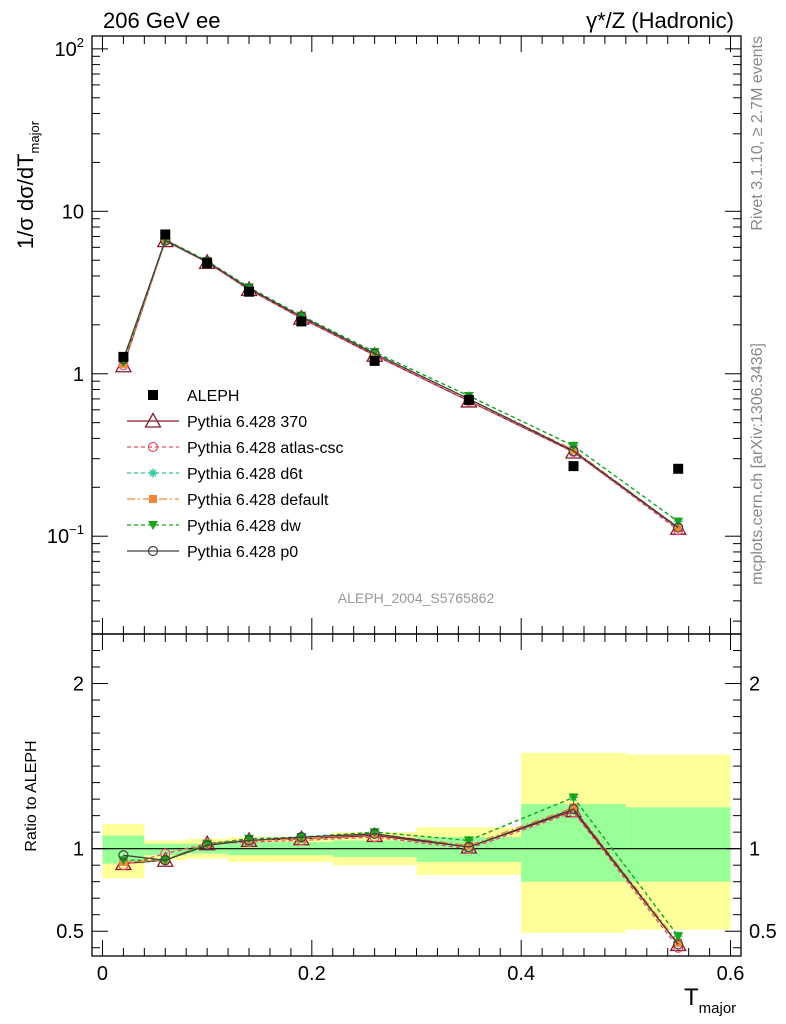  Describe the element at coordinates (754, 685) in the screenshot. I see `ratio-y-tick-label-right-2: 2` at that location.